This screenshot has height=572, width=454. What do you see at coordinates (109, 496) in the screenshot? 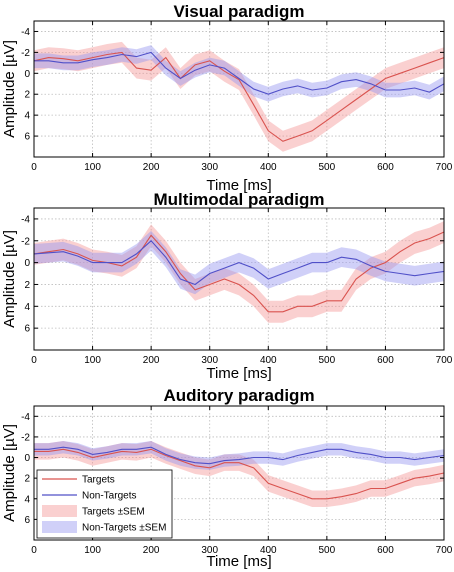
I see `legend-label-1: Non-Targets` at bounding box center [109, 496].